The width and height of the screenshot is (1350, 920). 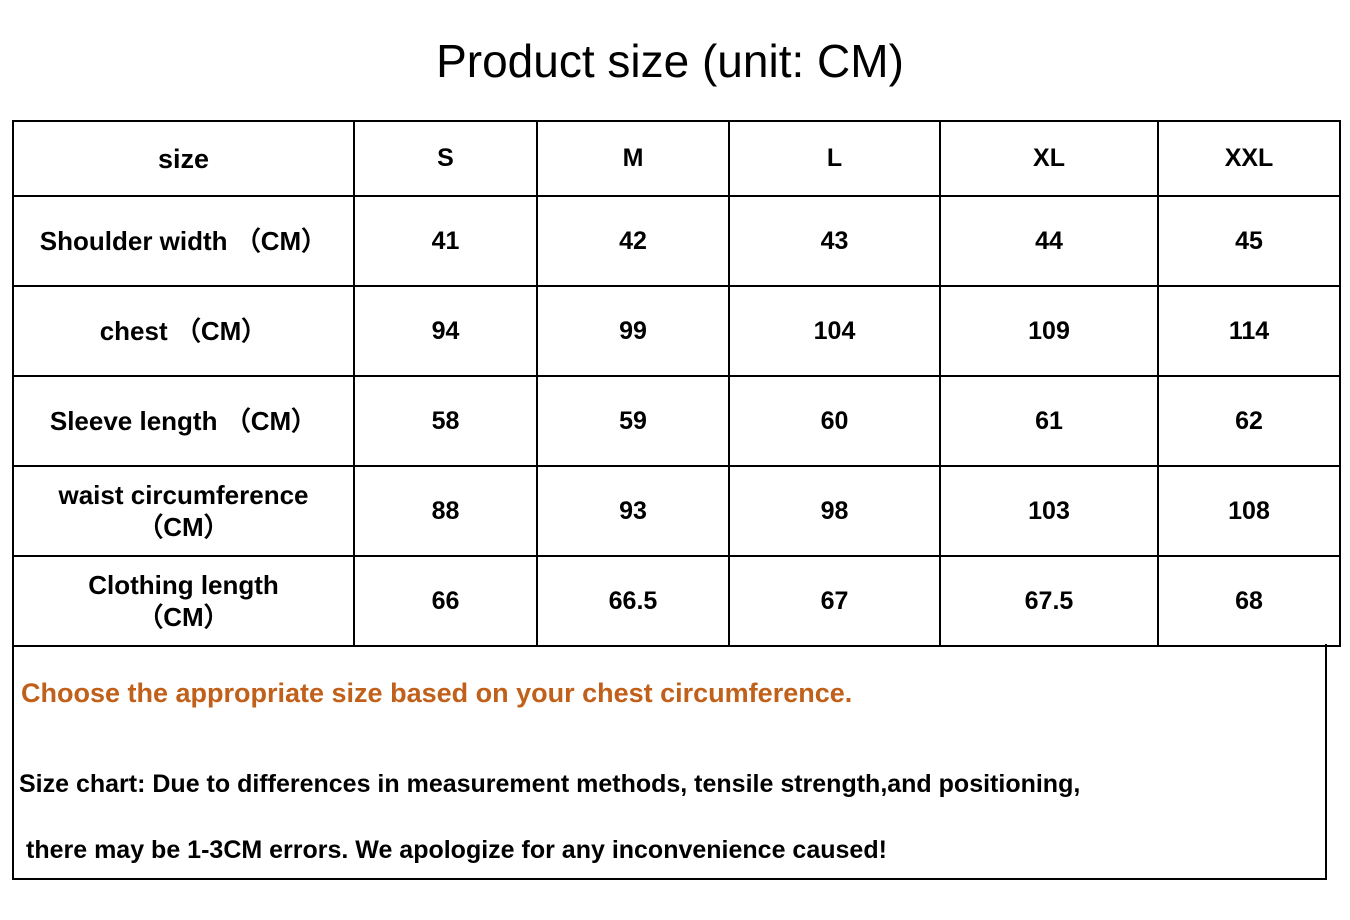 What do you see at coordinates (445, 511) in the screenshot?
I see `cell-value: 88` at bounding box center [445, 511].